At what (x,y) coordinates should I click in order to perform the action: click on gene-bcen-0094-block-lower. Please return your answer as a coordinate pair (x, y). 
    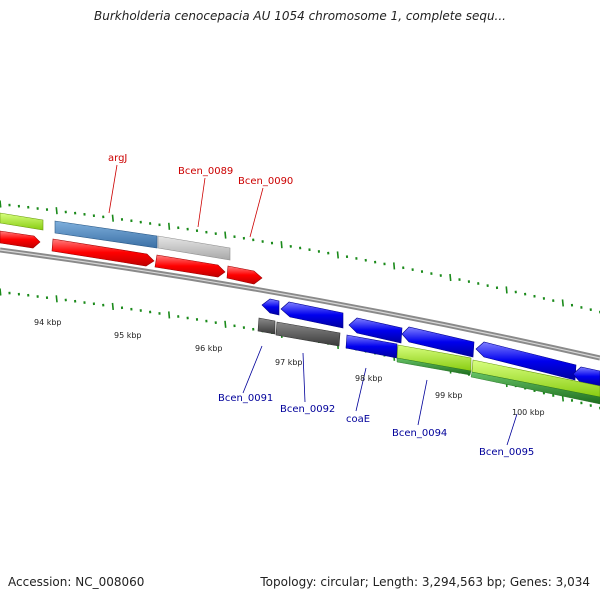
    Looking at the image, I should click on (434, 366).